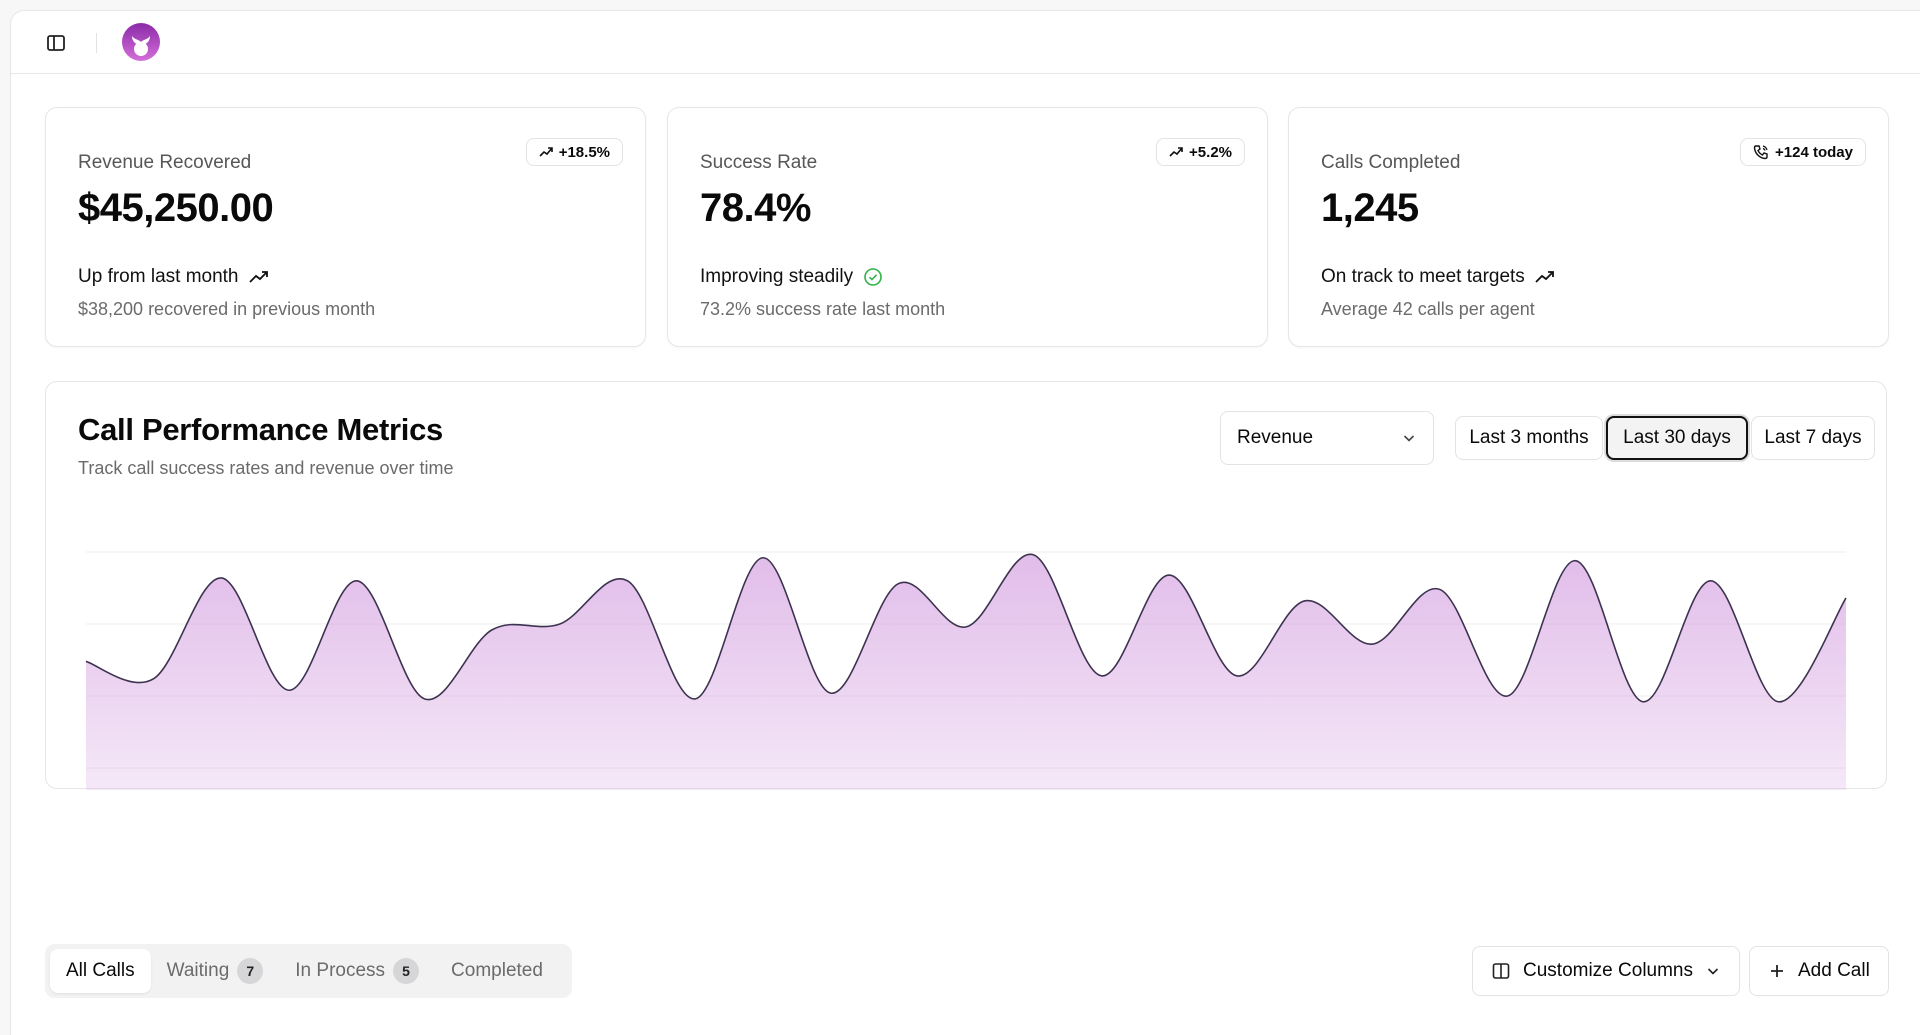 This screenshot has height=1035, width=1920. I want to click on check-circle-icon, so click(873, 277).